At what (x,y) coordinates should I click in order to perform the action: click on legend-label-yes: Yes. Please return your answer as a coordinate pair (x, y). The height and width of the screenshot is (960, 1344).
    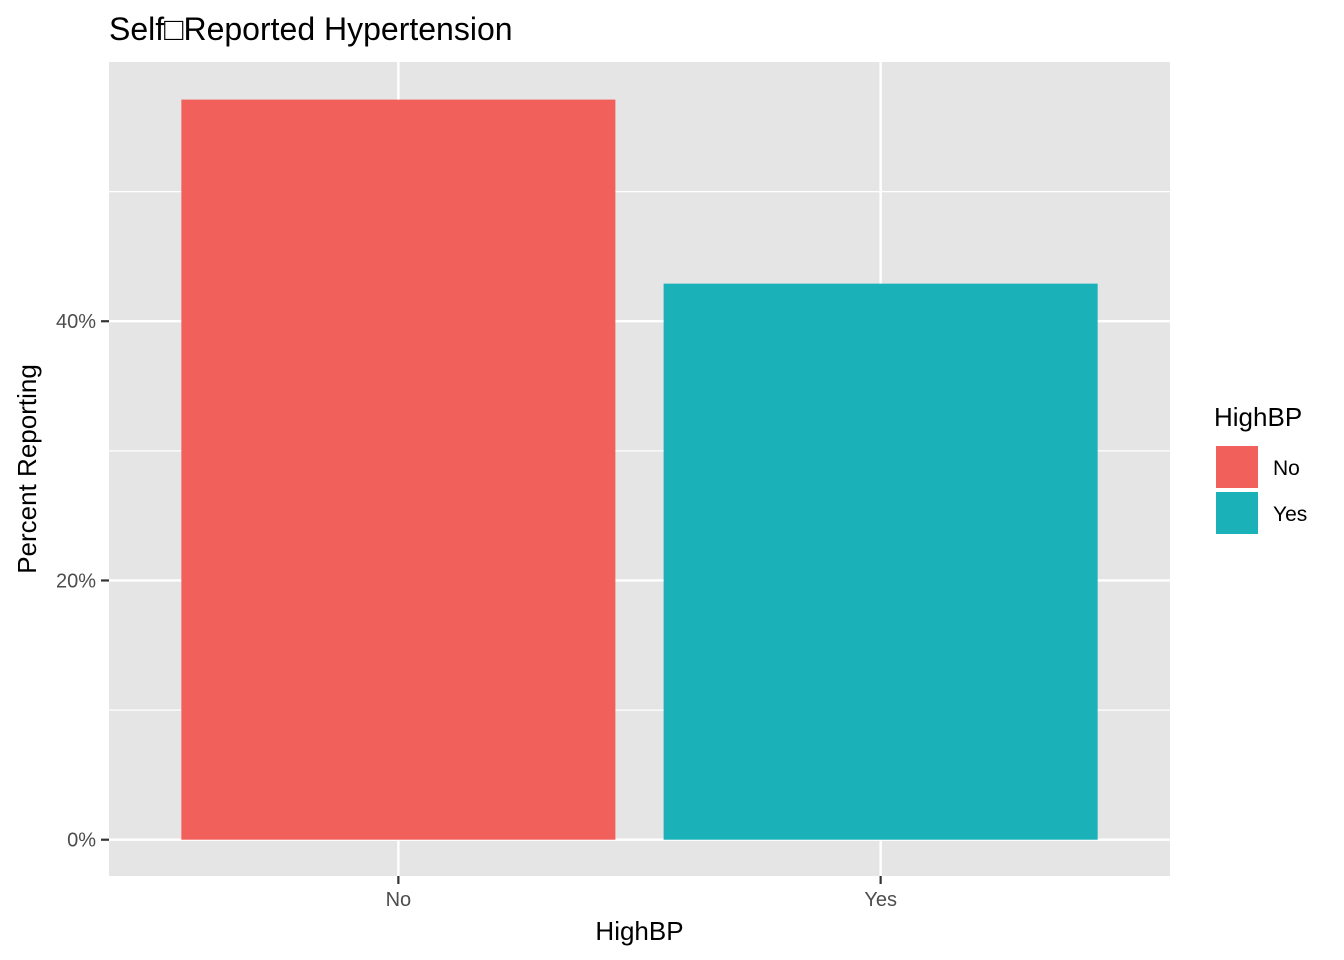
    Looking at the image, I should click on (1290, 514).